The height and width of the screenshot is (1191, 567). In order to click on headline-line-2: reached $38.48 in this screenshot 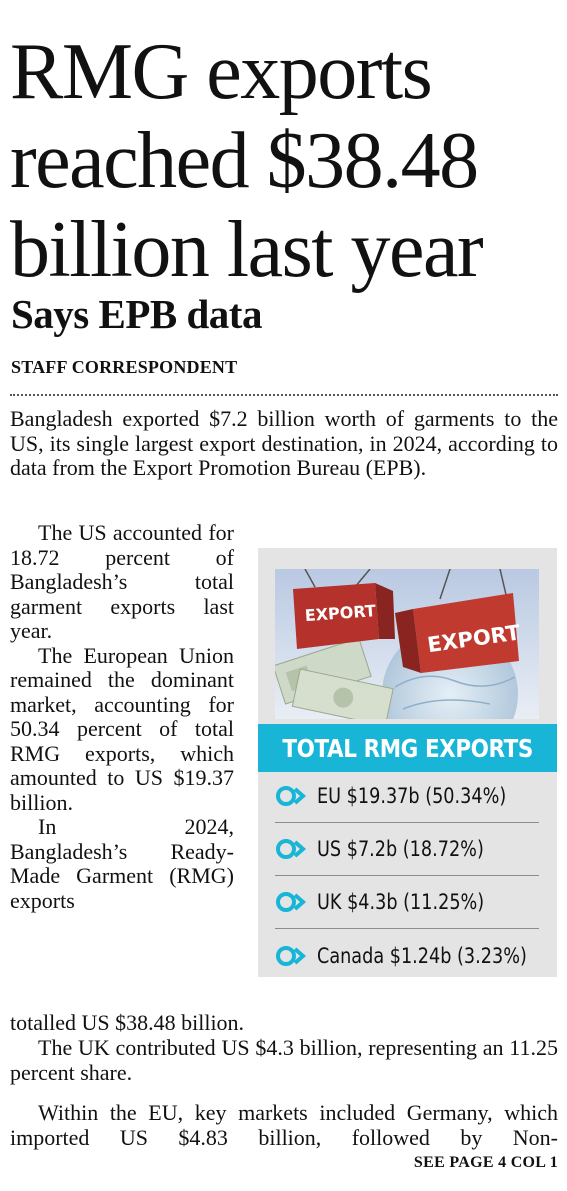, I will do `click(244, 161)`.